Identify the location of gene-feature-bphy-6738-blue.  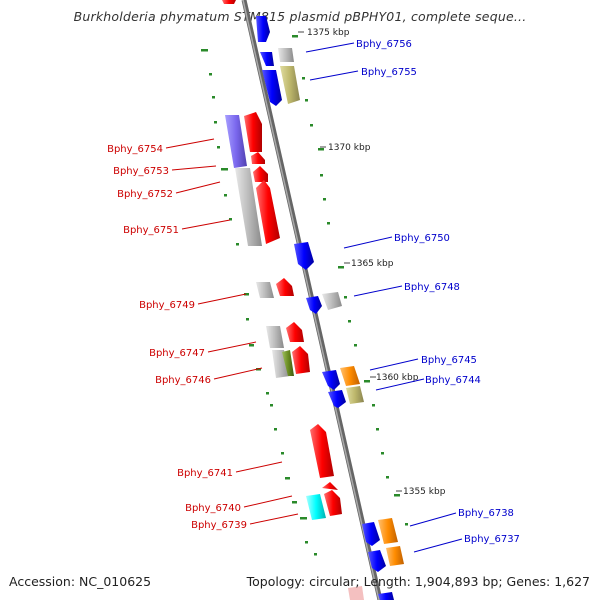
(371, 534).